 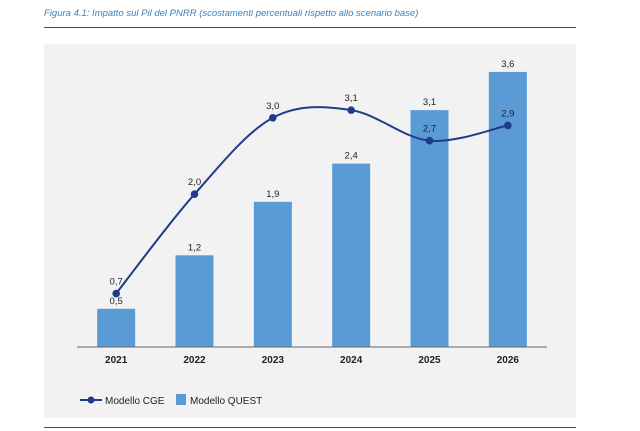 What do you see at coordinates (507, 64) in the screenshot?
I see `bar-value-label: 3,6` at bounding box center [507, 64].